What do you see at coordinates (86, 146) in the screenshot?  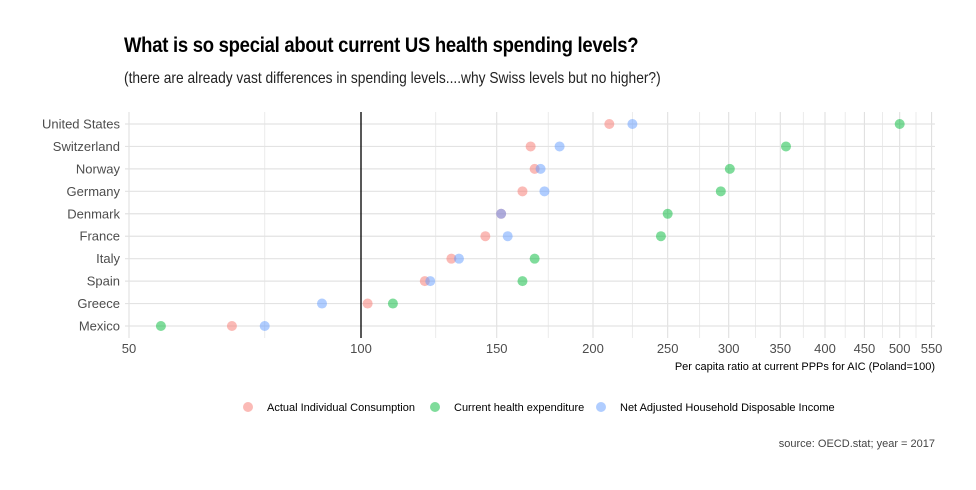 I see `y-axis-label: Switzerland` at bounding box center [86, 146].